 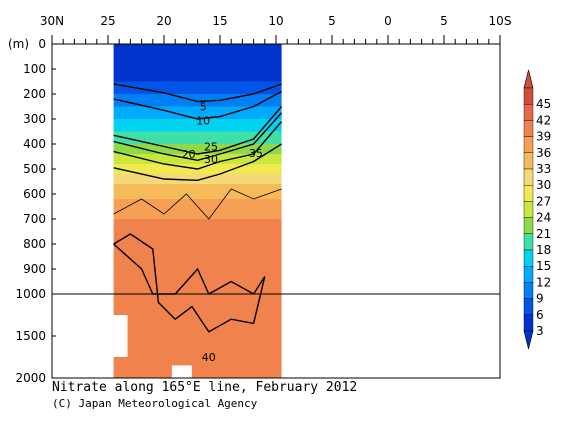 I want to click on contour-label: 10, so click(x=203, y=120).